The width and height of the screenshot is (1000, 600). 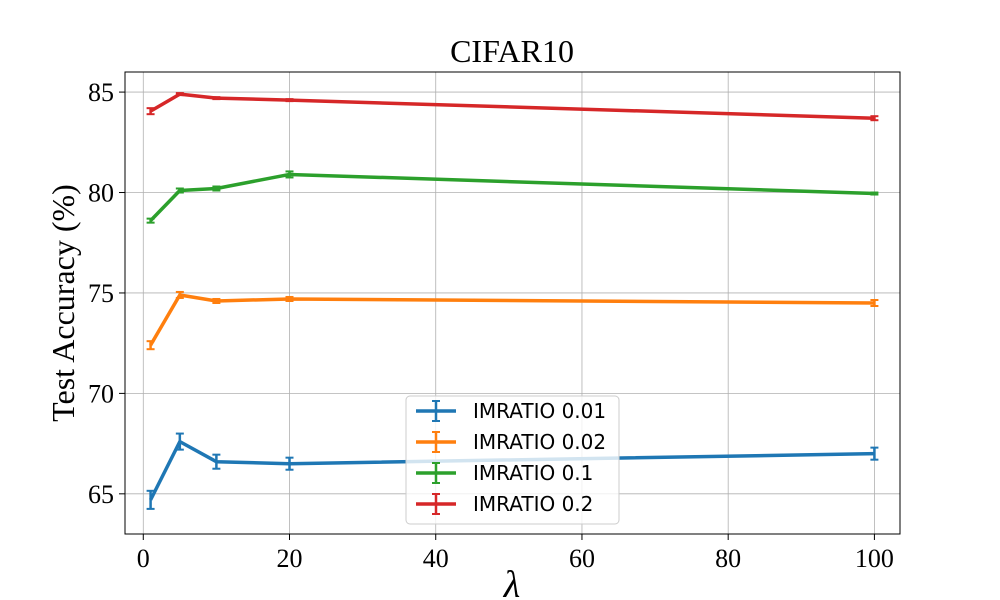 I want to click on y-axis: 65 70 75 80 85, so click(x=106, y=293).